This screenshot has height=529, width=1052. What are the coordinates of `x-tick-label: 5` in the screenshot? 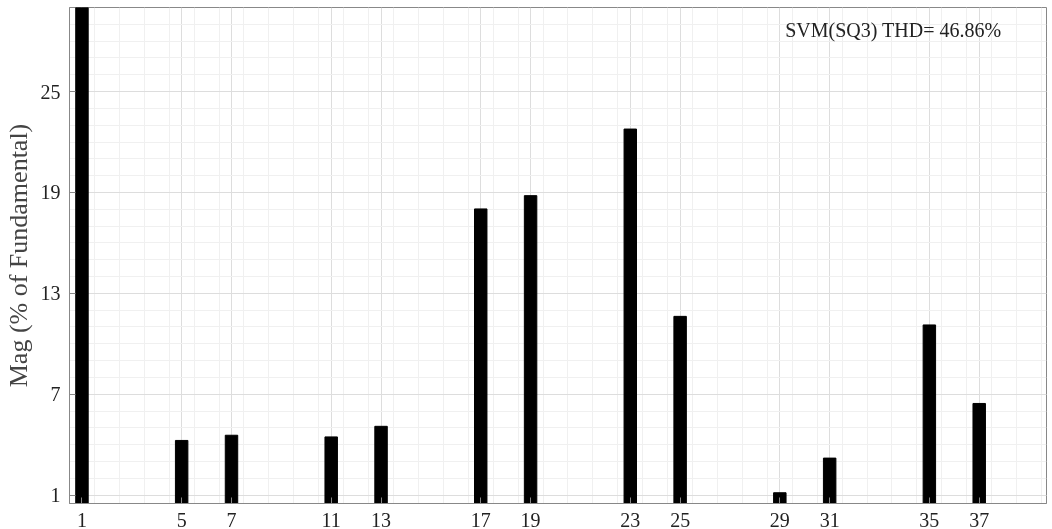 It's located at (181, 518).